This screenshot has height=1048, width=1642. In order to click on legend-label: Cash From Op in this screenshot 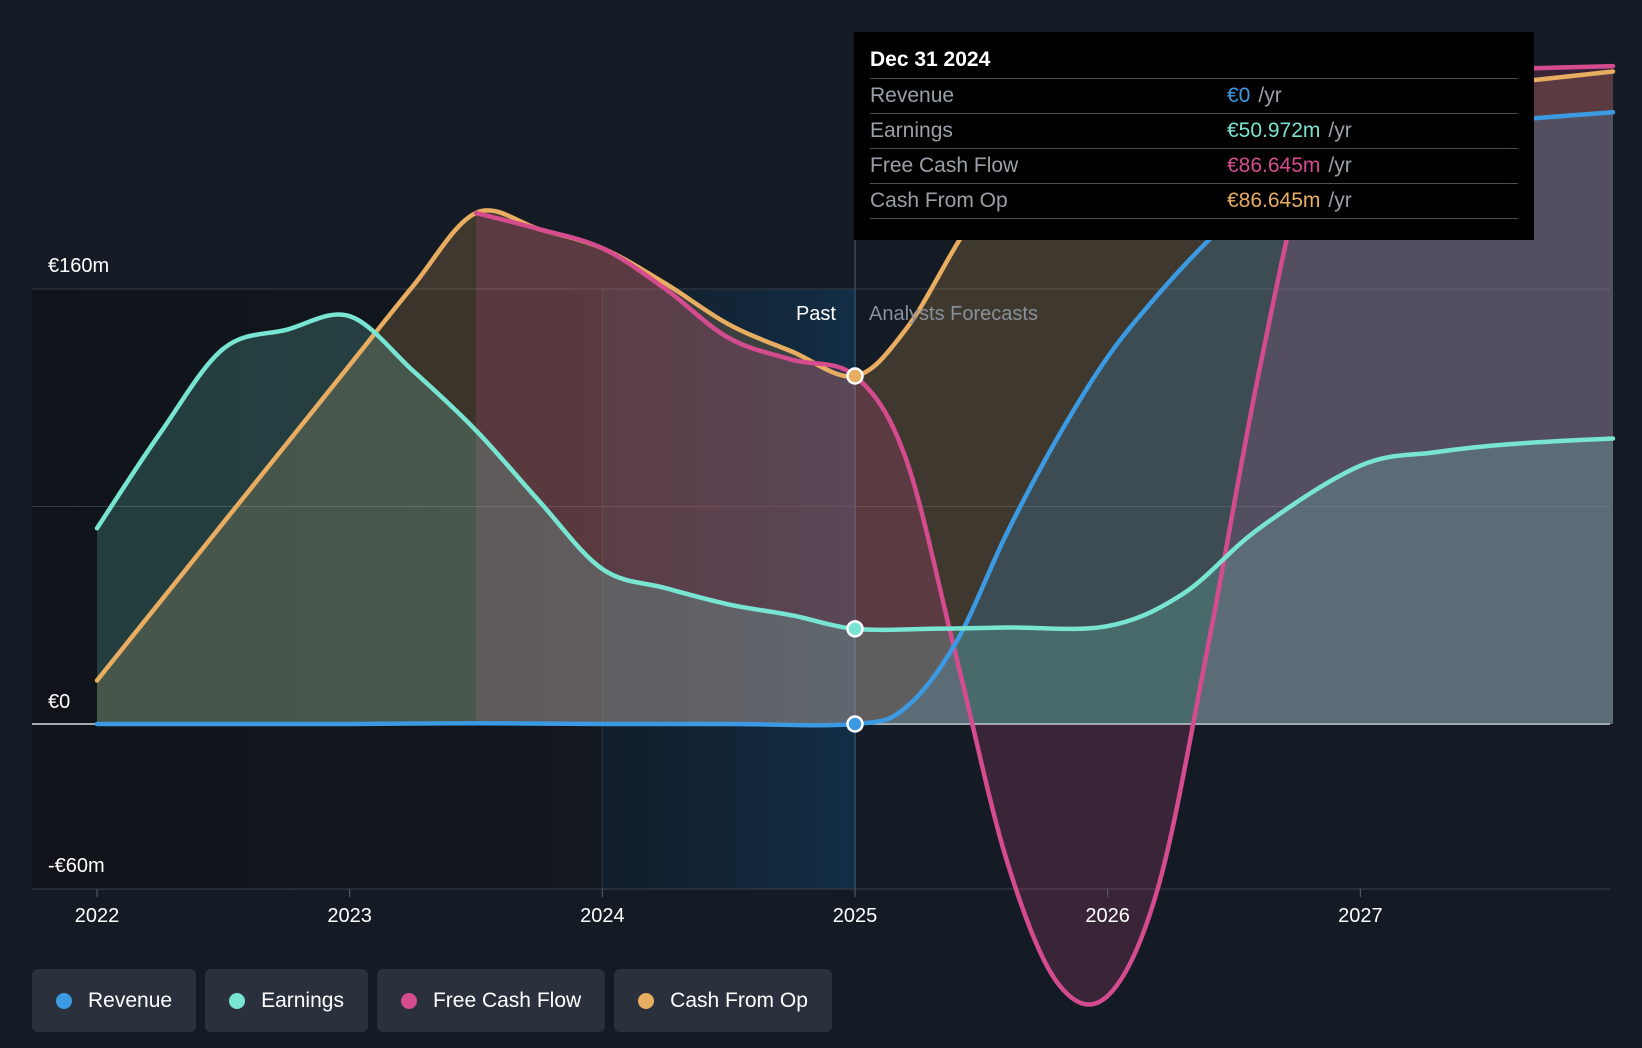, I will do `click(739, 1000)`.